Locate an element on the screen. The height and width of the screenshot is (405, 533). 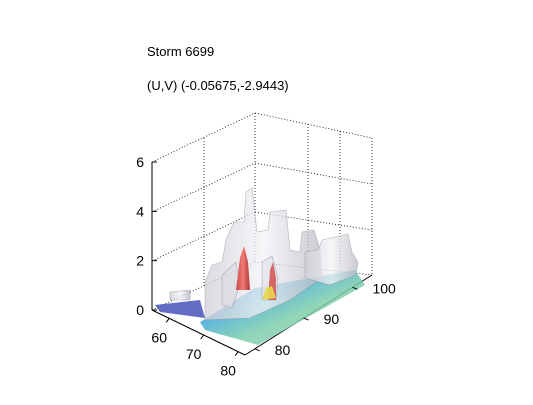
z-tick-label: 4 is located at coordinates (140, 211).